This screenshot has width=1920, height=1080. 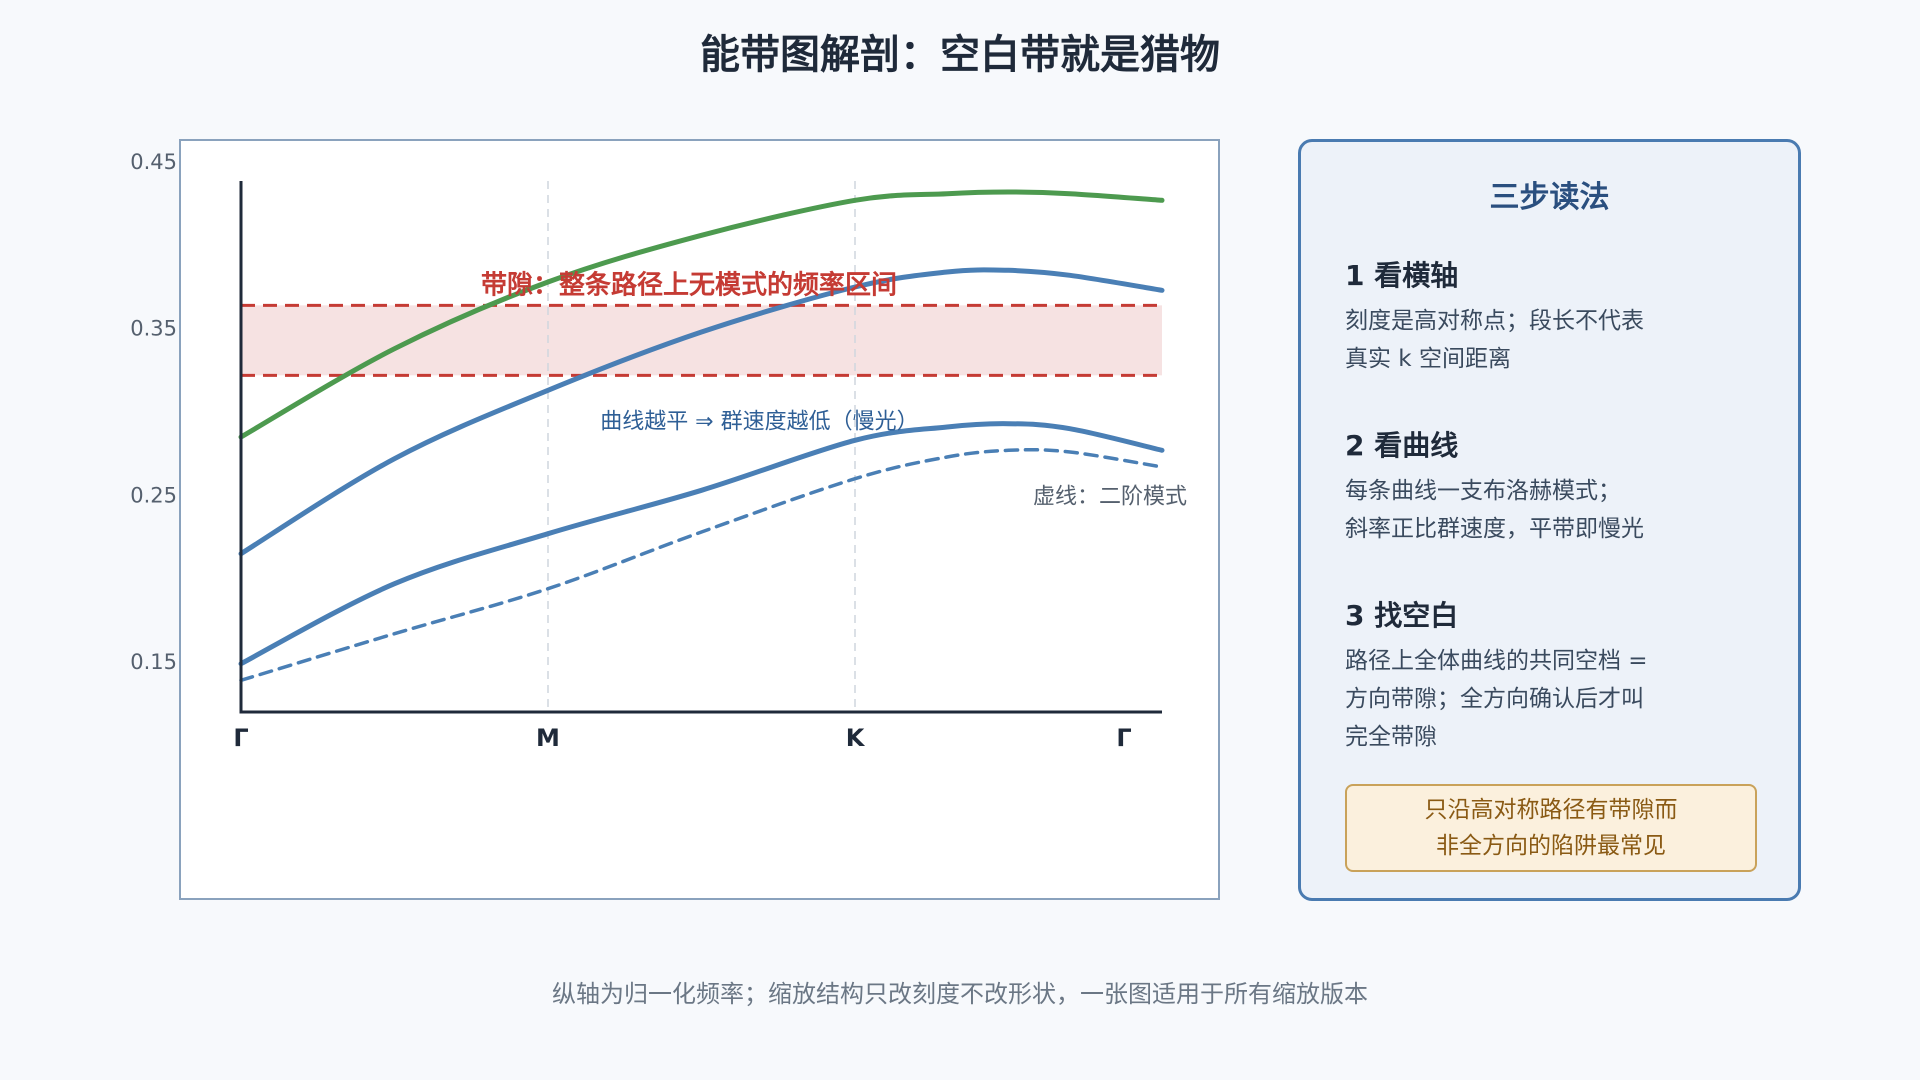 What do you see at coordinates (1402, 615) in the screenshot?
I see `step-3-heading: 3 找空白` at bounding box center [1402, 615].